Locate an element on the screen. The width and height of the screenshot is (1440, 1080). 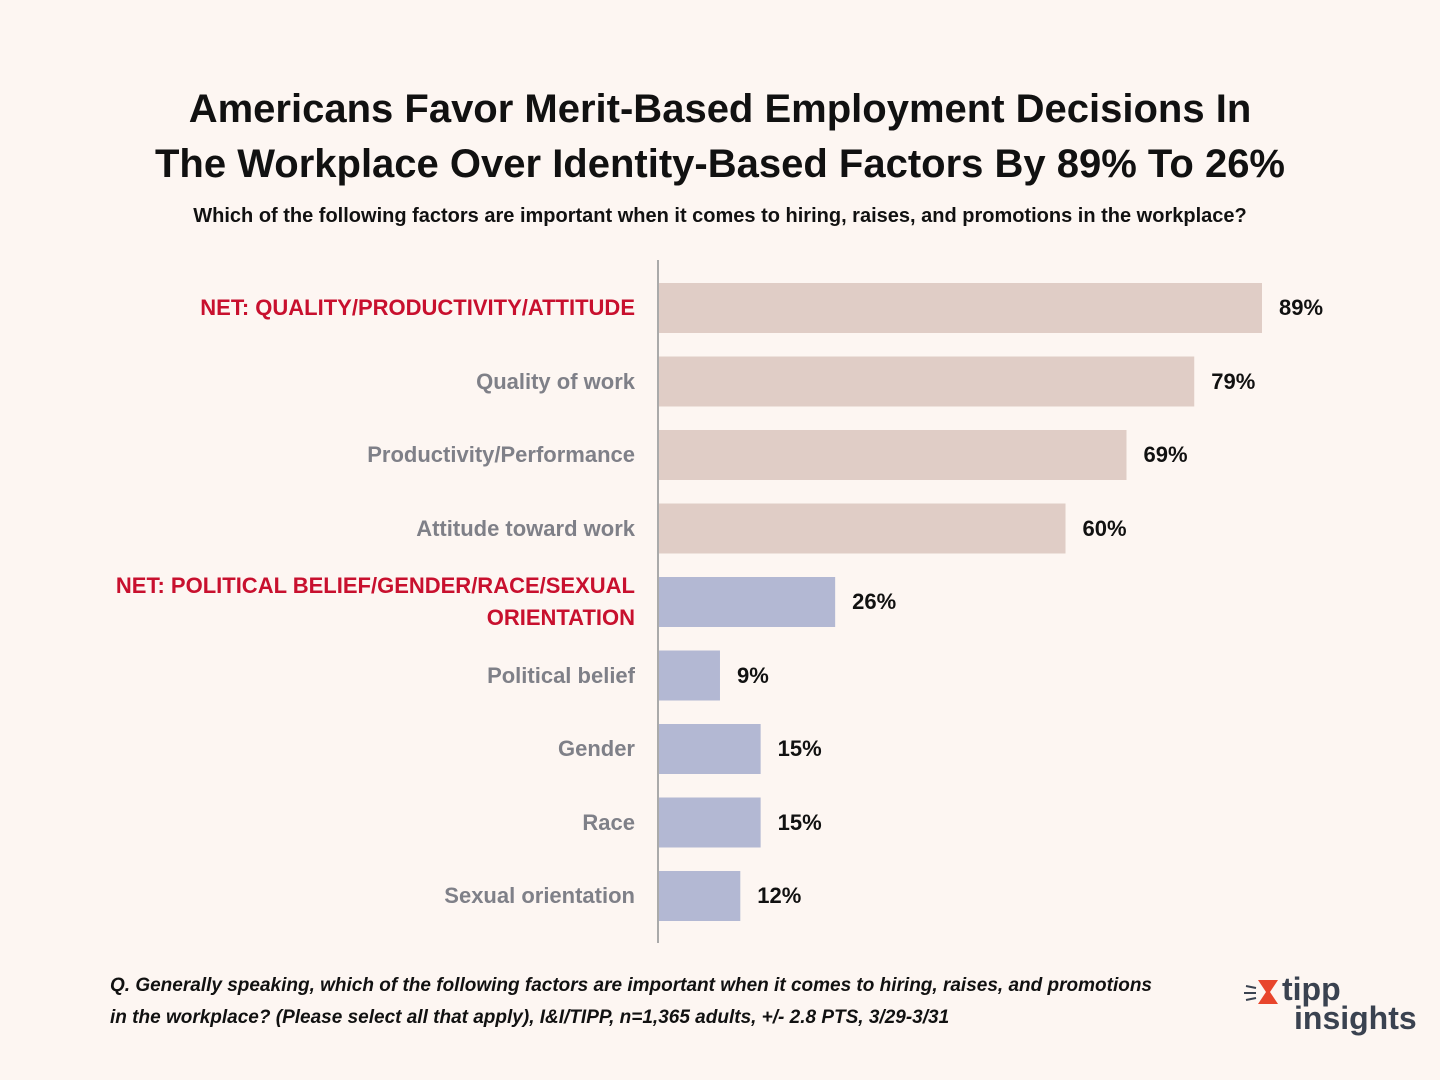
category-label: Quality of work is located at coordinates (555, 381).